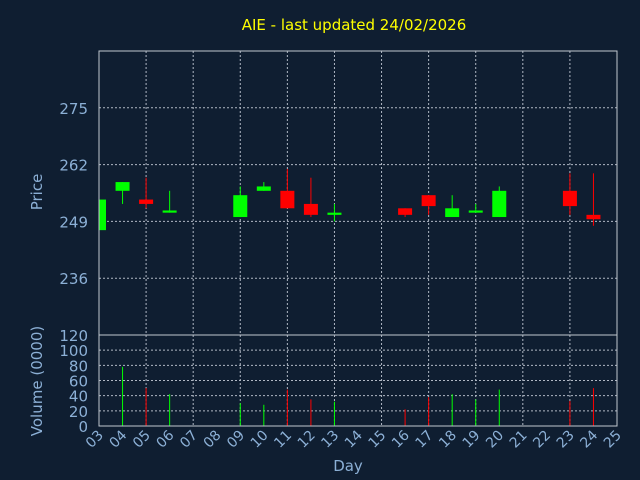 This screenshot has height=480, width=640. I want to click on x-tick-label: 13, so click(330, 440).